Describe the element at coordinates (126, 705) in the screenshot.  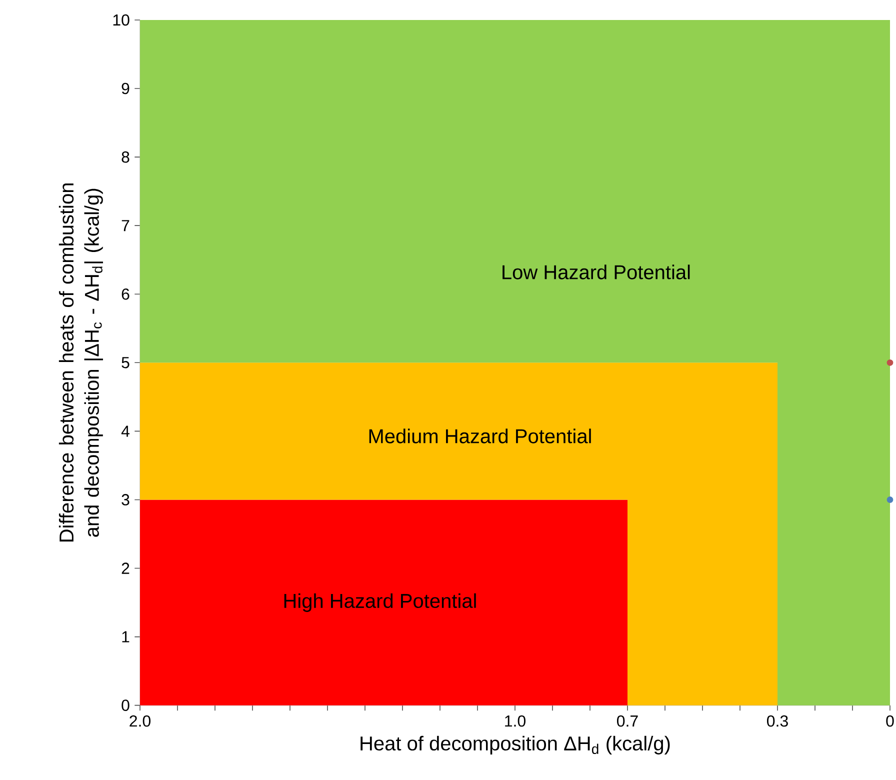
I see `y-tick-label: 0` at that location.